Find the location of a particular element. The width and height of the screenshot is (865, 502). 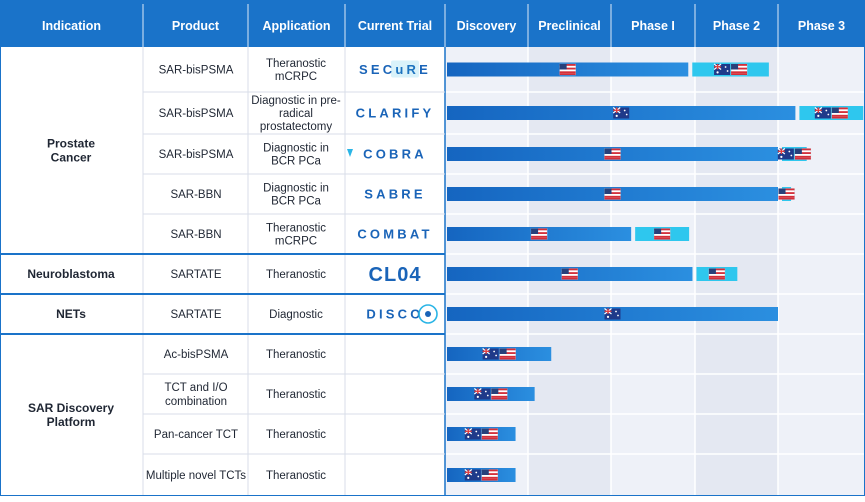

trial-name: DISCO is located at coordinates (394, 314).